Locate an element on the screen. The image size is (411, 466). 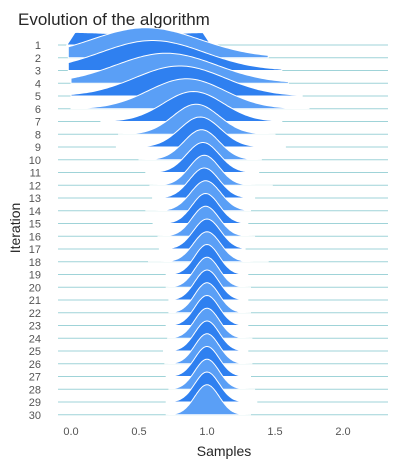
y-tick-label: 21 is located at coordinates (35, 301).